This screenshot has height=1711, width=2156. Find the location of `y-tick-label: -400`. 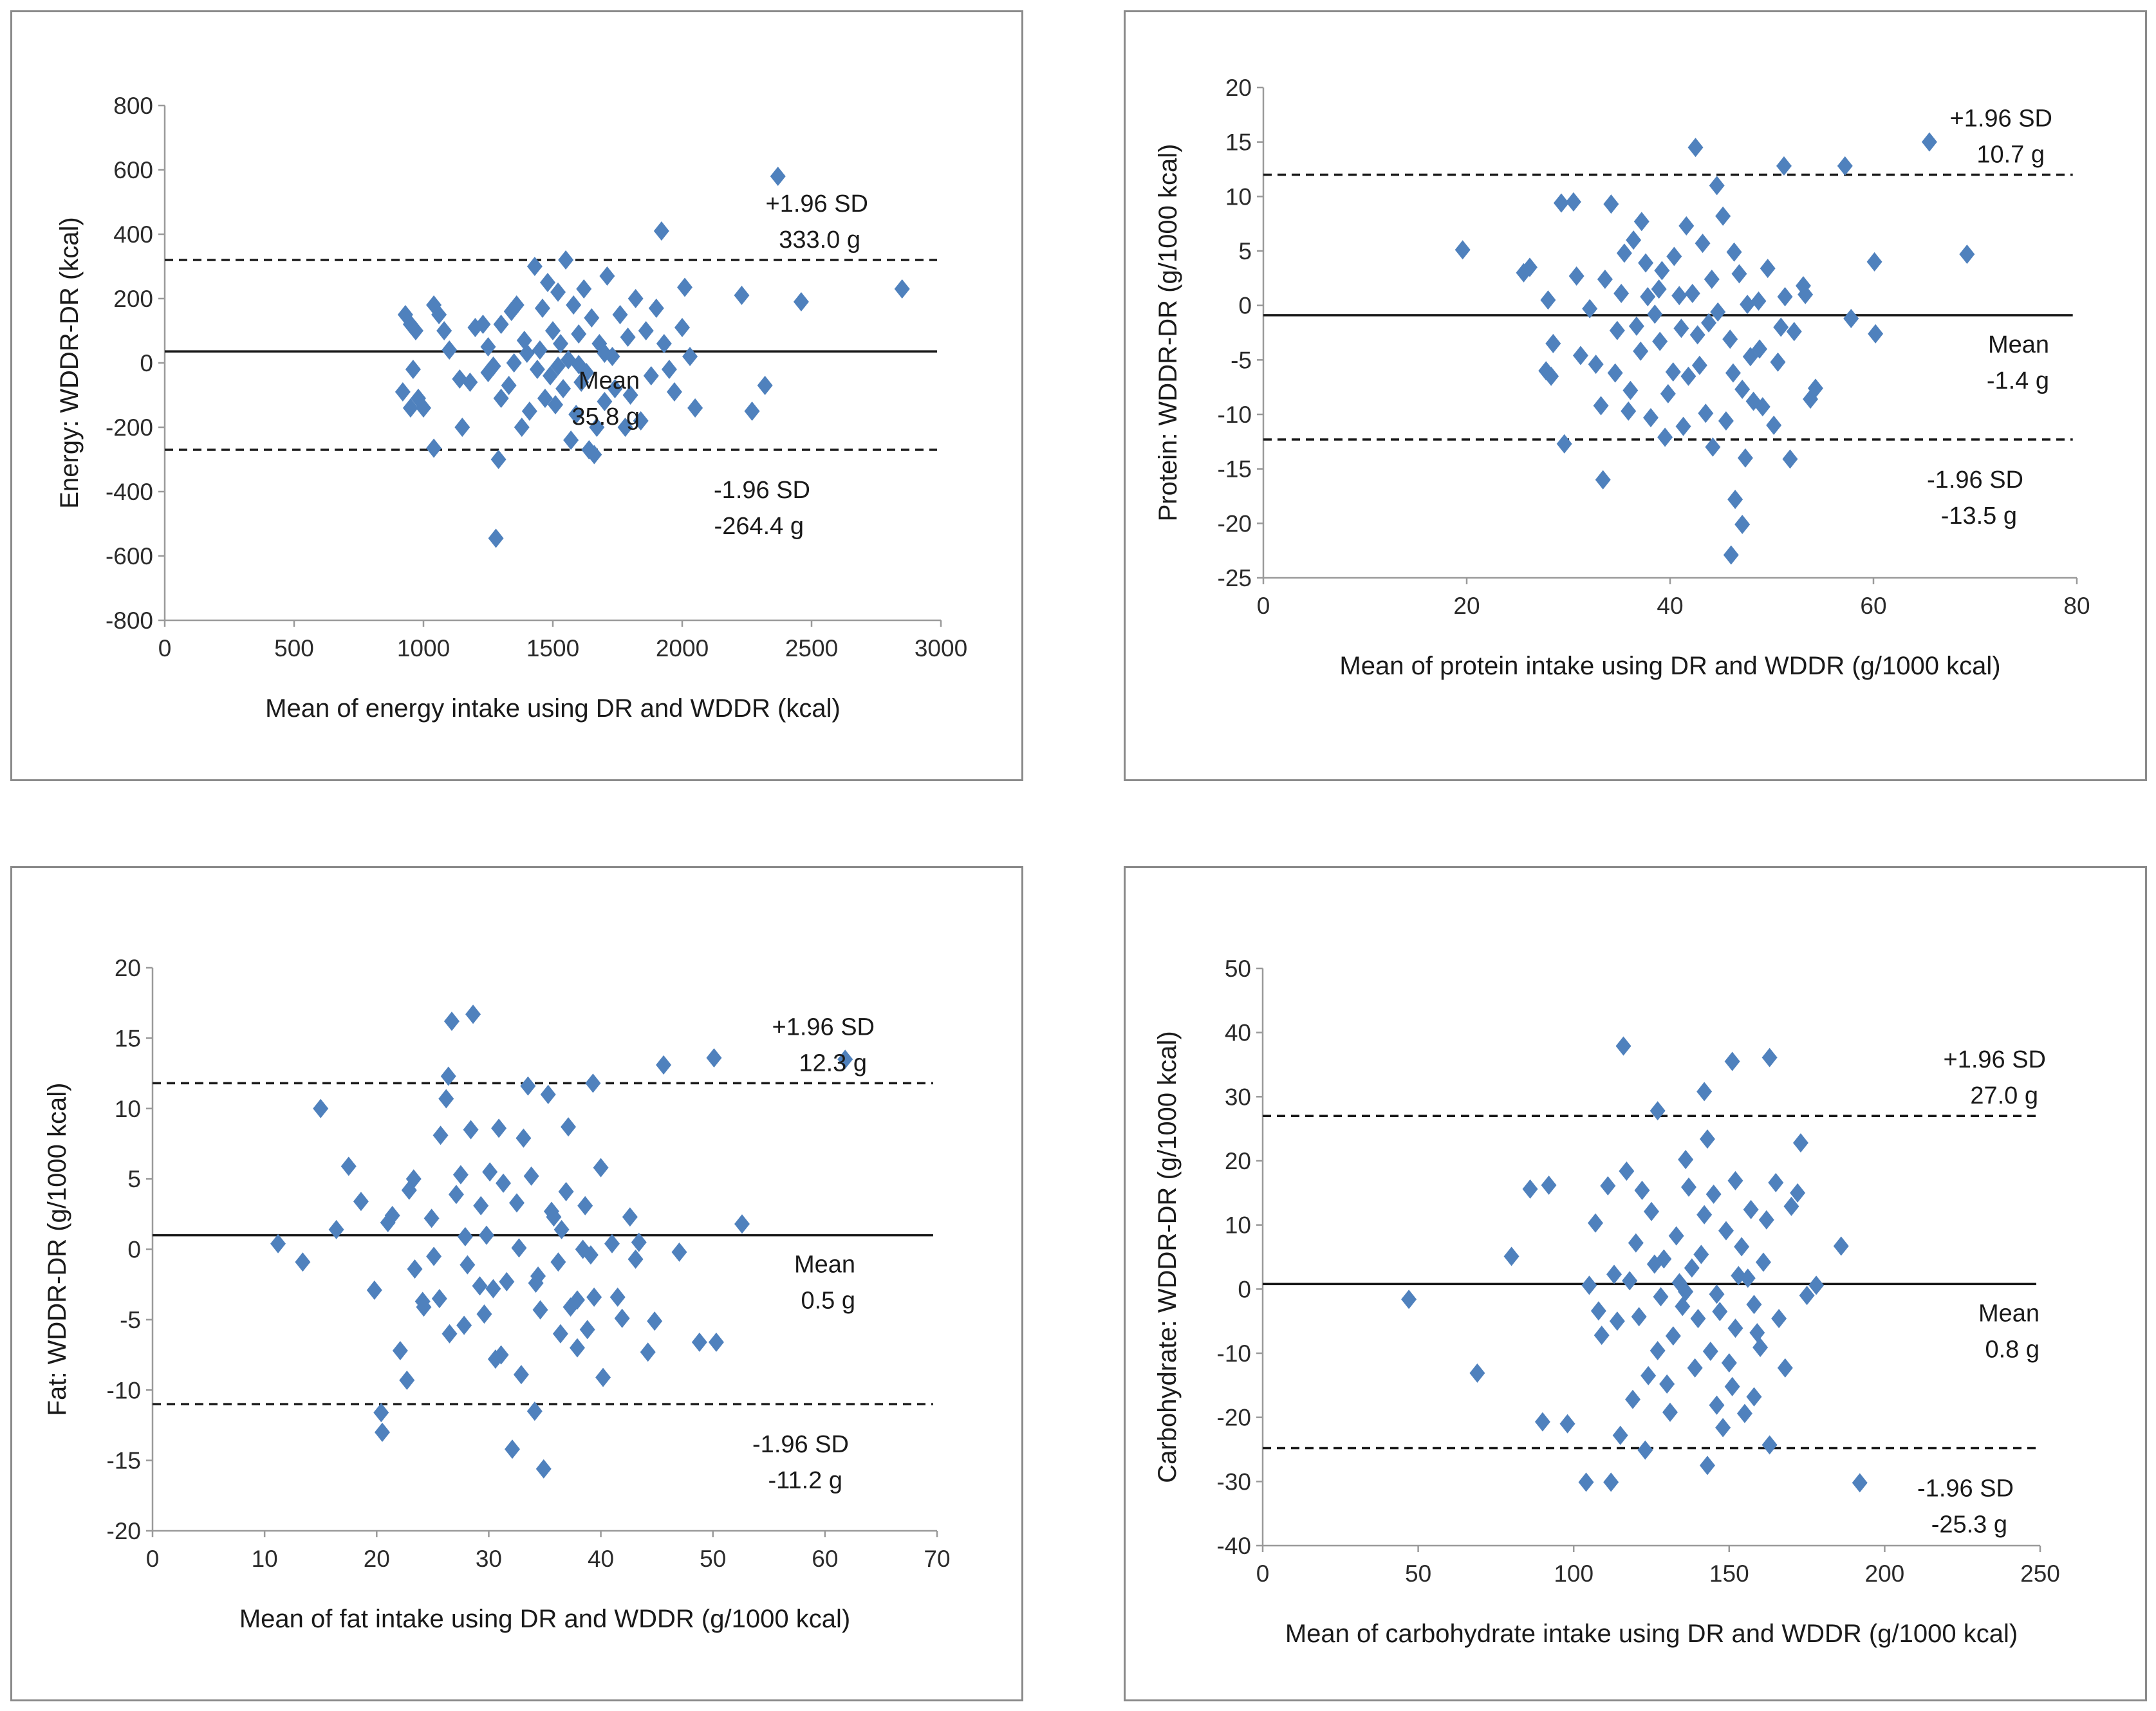

y-tick-label: -400 is located at coordinates (129, 492).